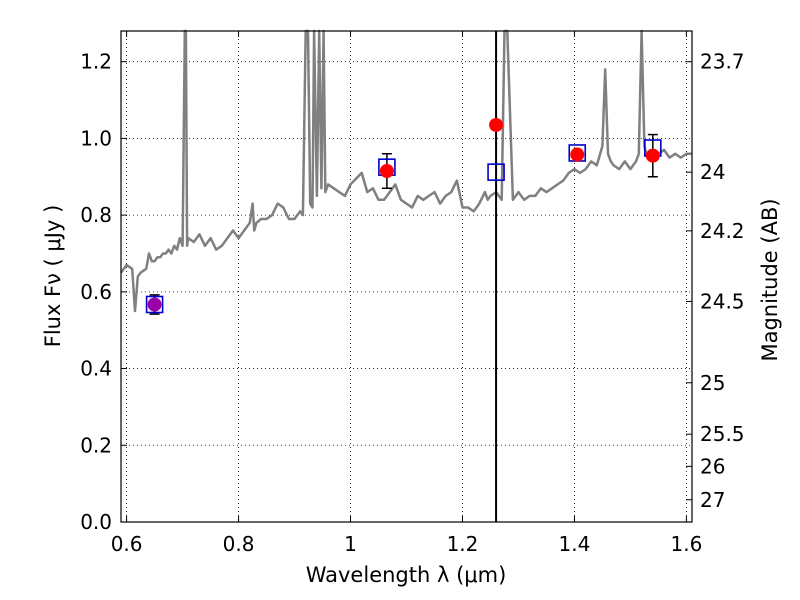  What do you see at coordinates (770, 279) in the screenshot?
I see `y2-axis-label: Magnitude (AB)` at bounding box center [770, 279].